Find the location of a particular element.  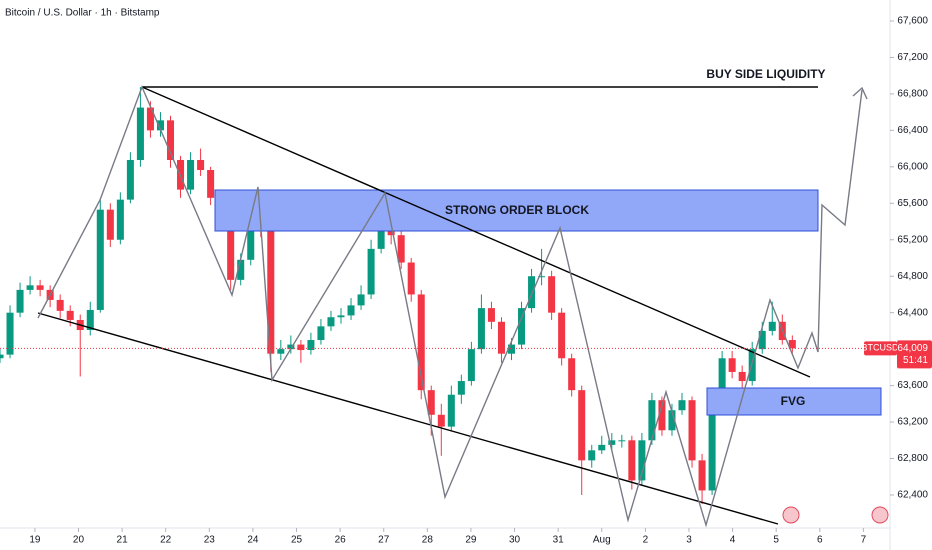

price-label-box is located at coordinates (914, 354).